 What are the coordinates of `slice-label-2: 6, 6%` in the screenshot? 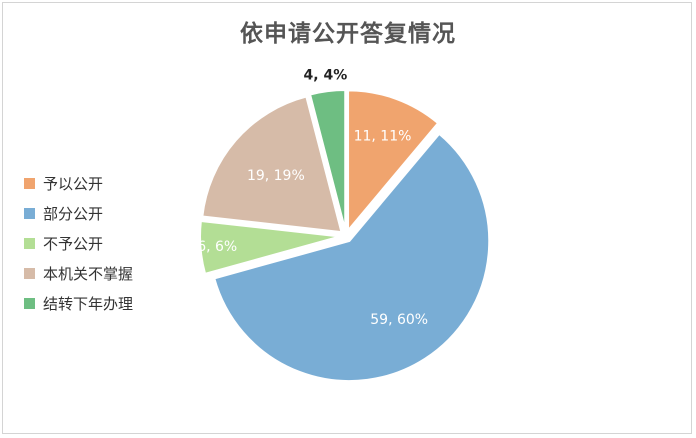 It's located at (217, 247).